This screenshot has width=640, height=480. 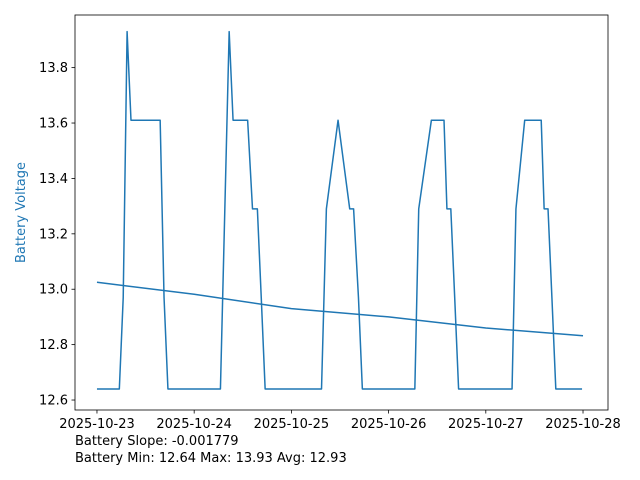 I want to click on annotation: Battery Min: 12.64 Max: 13.93 Avg: 12.93, so click(x=211, y=458).